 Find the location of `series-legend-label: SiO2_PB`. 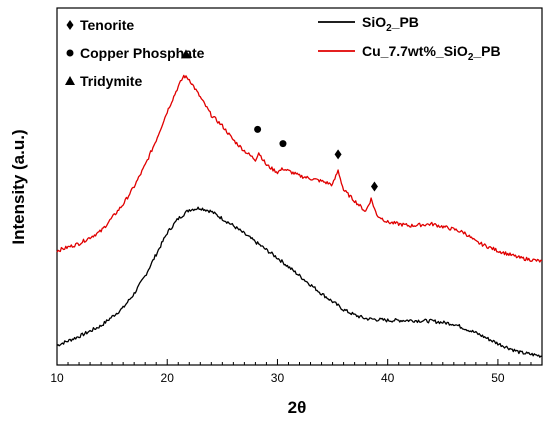

series-legend-label: SiO2_PB is located at coordinates (390, 24).